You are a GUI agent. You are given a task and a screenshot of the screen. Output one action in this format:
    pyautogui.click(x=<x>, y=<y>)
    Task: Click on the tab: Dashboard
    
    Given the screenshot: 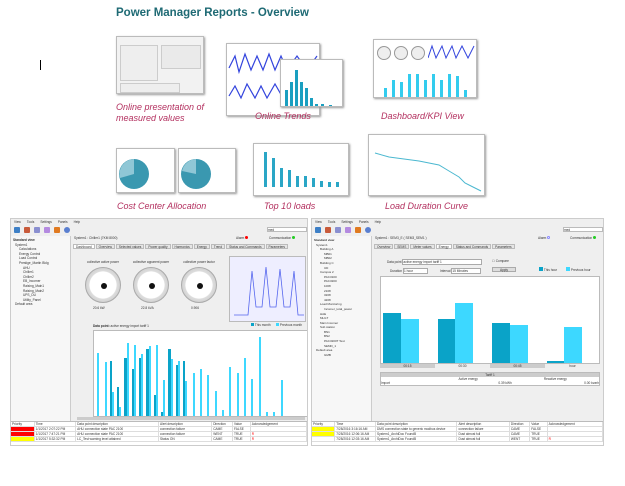 What is the action you would take?
    pyautogui.click(x=84, y=246)
    